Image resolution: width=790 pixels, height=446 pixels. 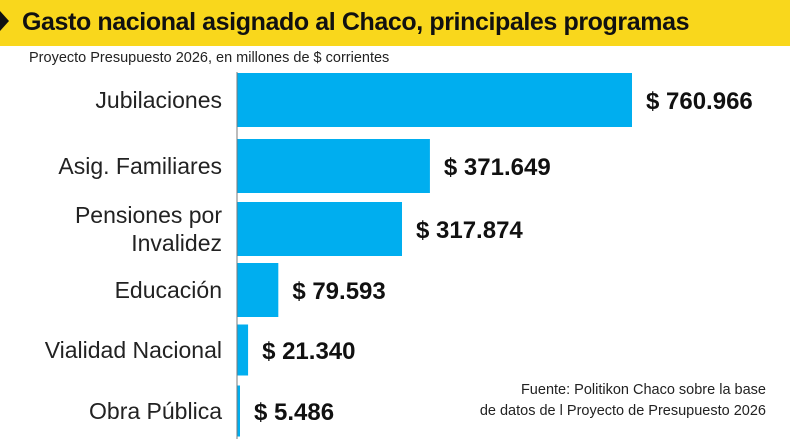 I want to click on category-label-5: Vialidad Nacional, so click(x=133, y=350).